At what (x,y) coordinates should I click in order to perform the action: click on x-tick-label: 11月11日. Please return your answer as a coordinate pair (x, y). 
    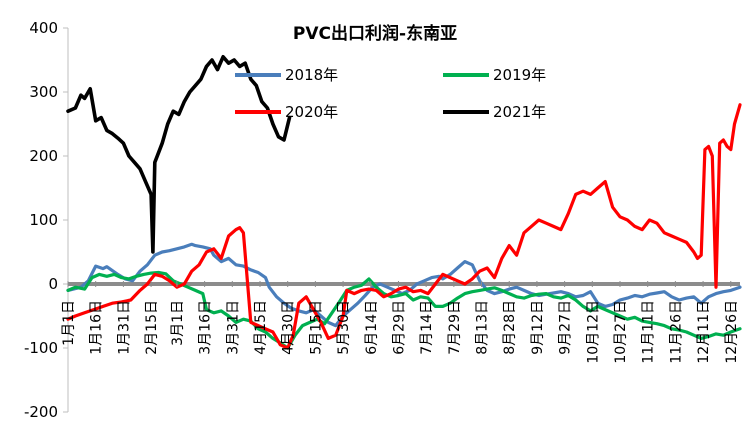
    Looking at the image, I should click on (649, 332).